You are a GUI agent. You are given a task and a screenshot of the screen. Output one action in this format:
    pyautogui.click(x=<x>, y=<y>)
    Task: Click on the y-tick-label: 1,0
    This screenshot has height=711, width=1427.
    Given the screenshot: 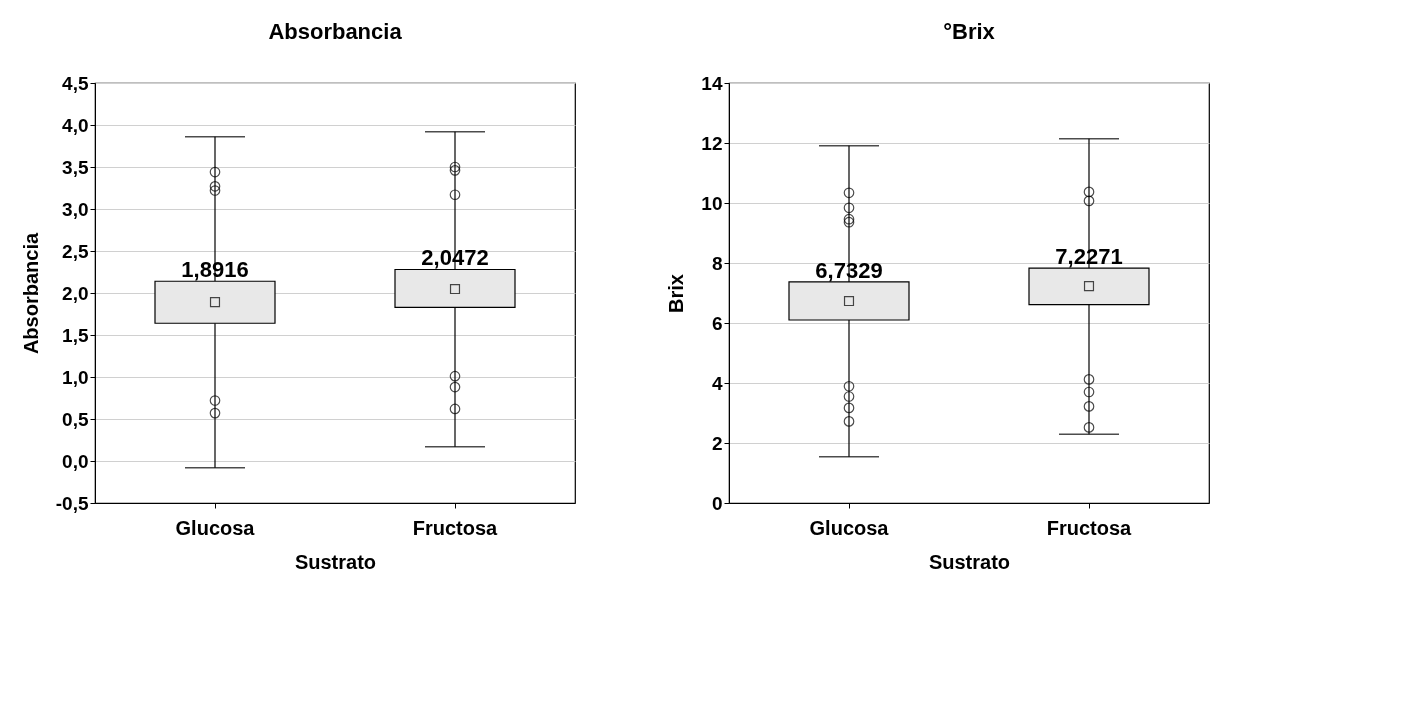 What is the action you would take?
    pyautogui.click(x=75, y=377)
    